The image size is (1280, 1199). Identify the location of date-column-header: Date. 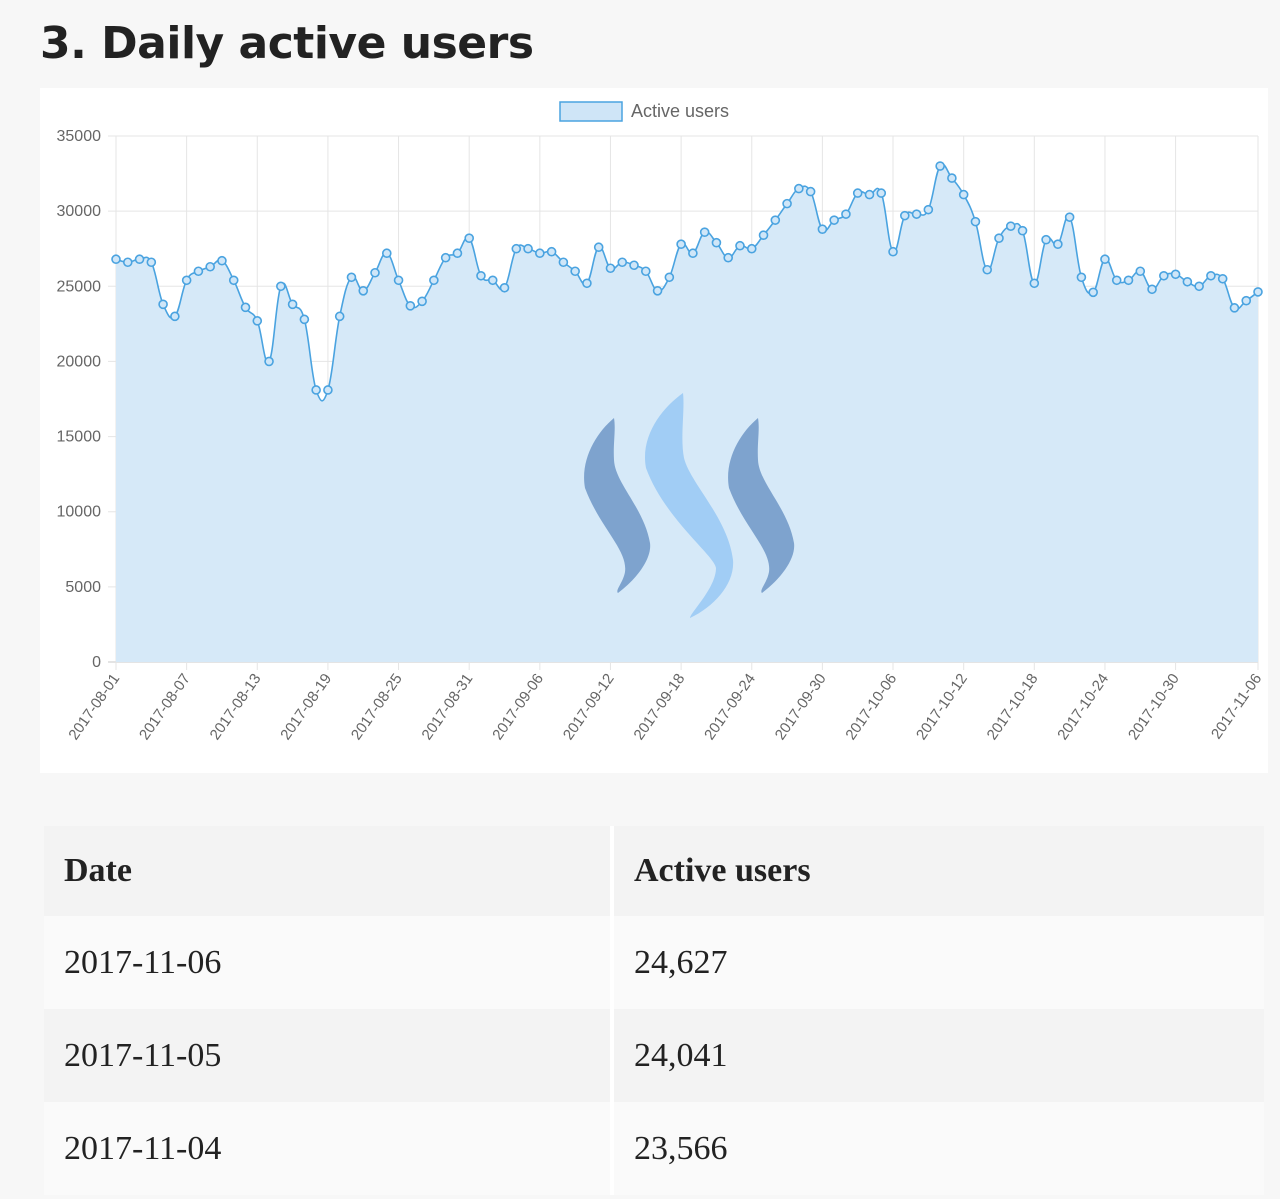
(329, 871).